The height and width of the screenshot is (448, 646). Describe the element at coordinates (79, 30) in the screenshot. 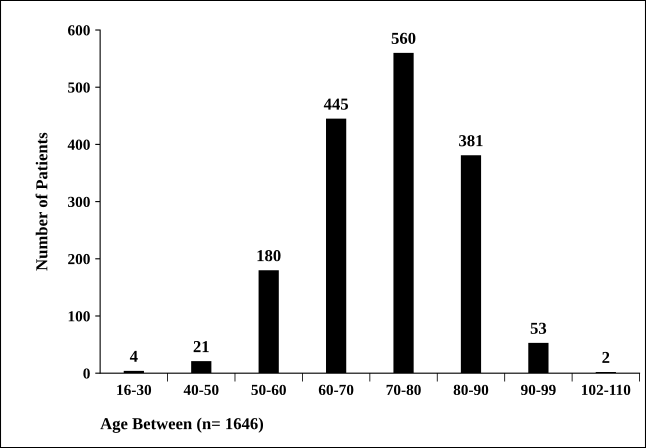

I see `y-tick-label: 600` at that location.